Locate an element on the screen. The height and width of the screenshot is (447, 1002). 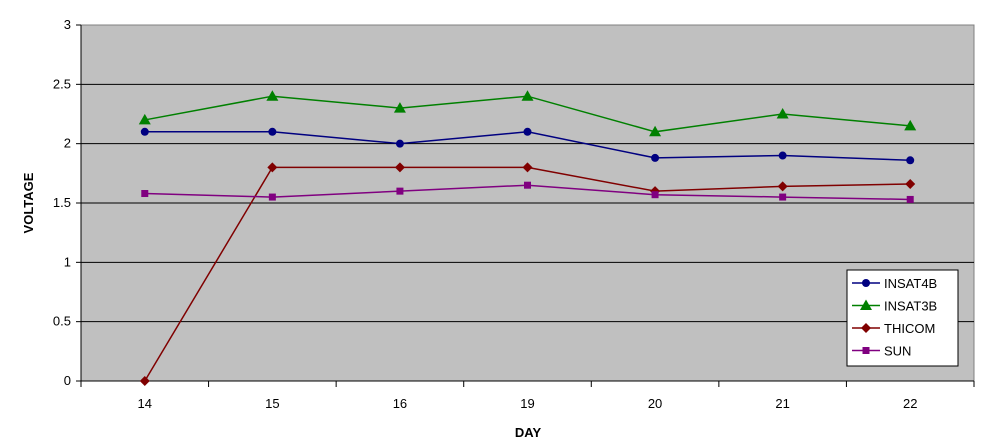
y-tick-label: 1 is located at coordinates (67, 261).